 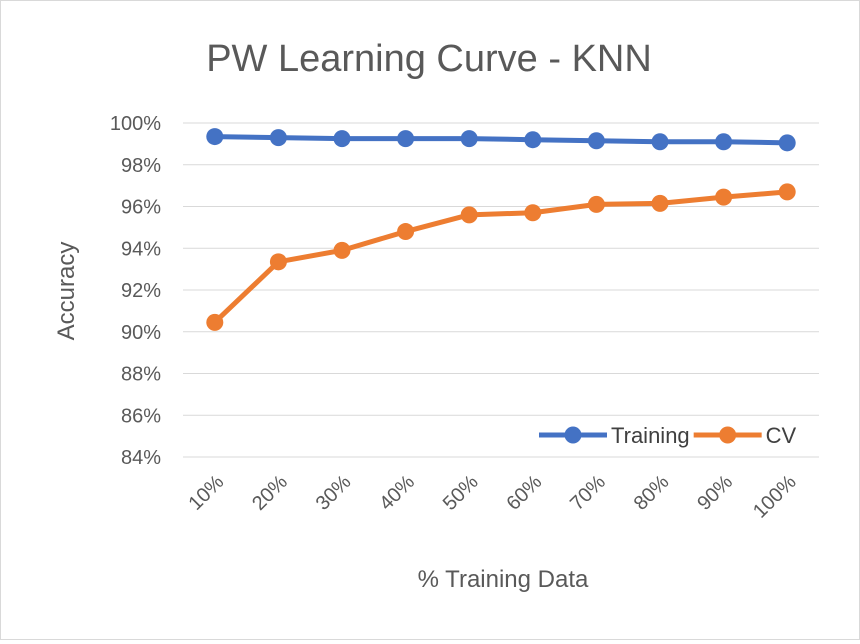 I want to click on y-tick-label: 88%, so click(x=141, y=375).